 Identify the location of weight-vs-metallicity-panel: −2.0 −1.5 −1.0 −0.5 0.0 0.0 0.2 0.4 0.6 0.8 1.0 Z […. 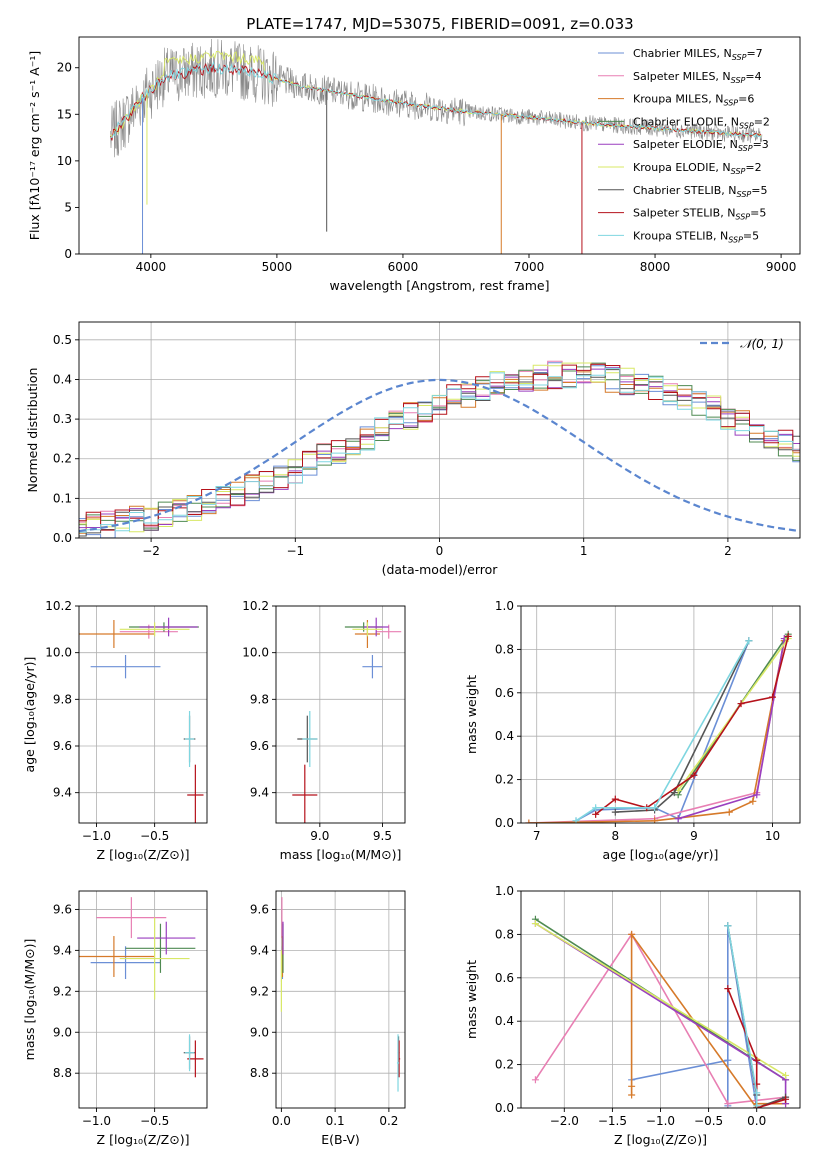
(632, 1015).